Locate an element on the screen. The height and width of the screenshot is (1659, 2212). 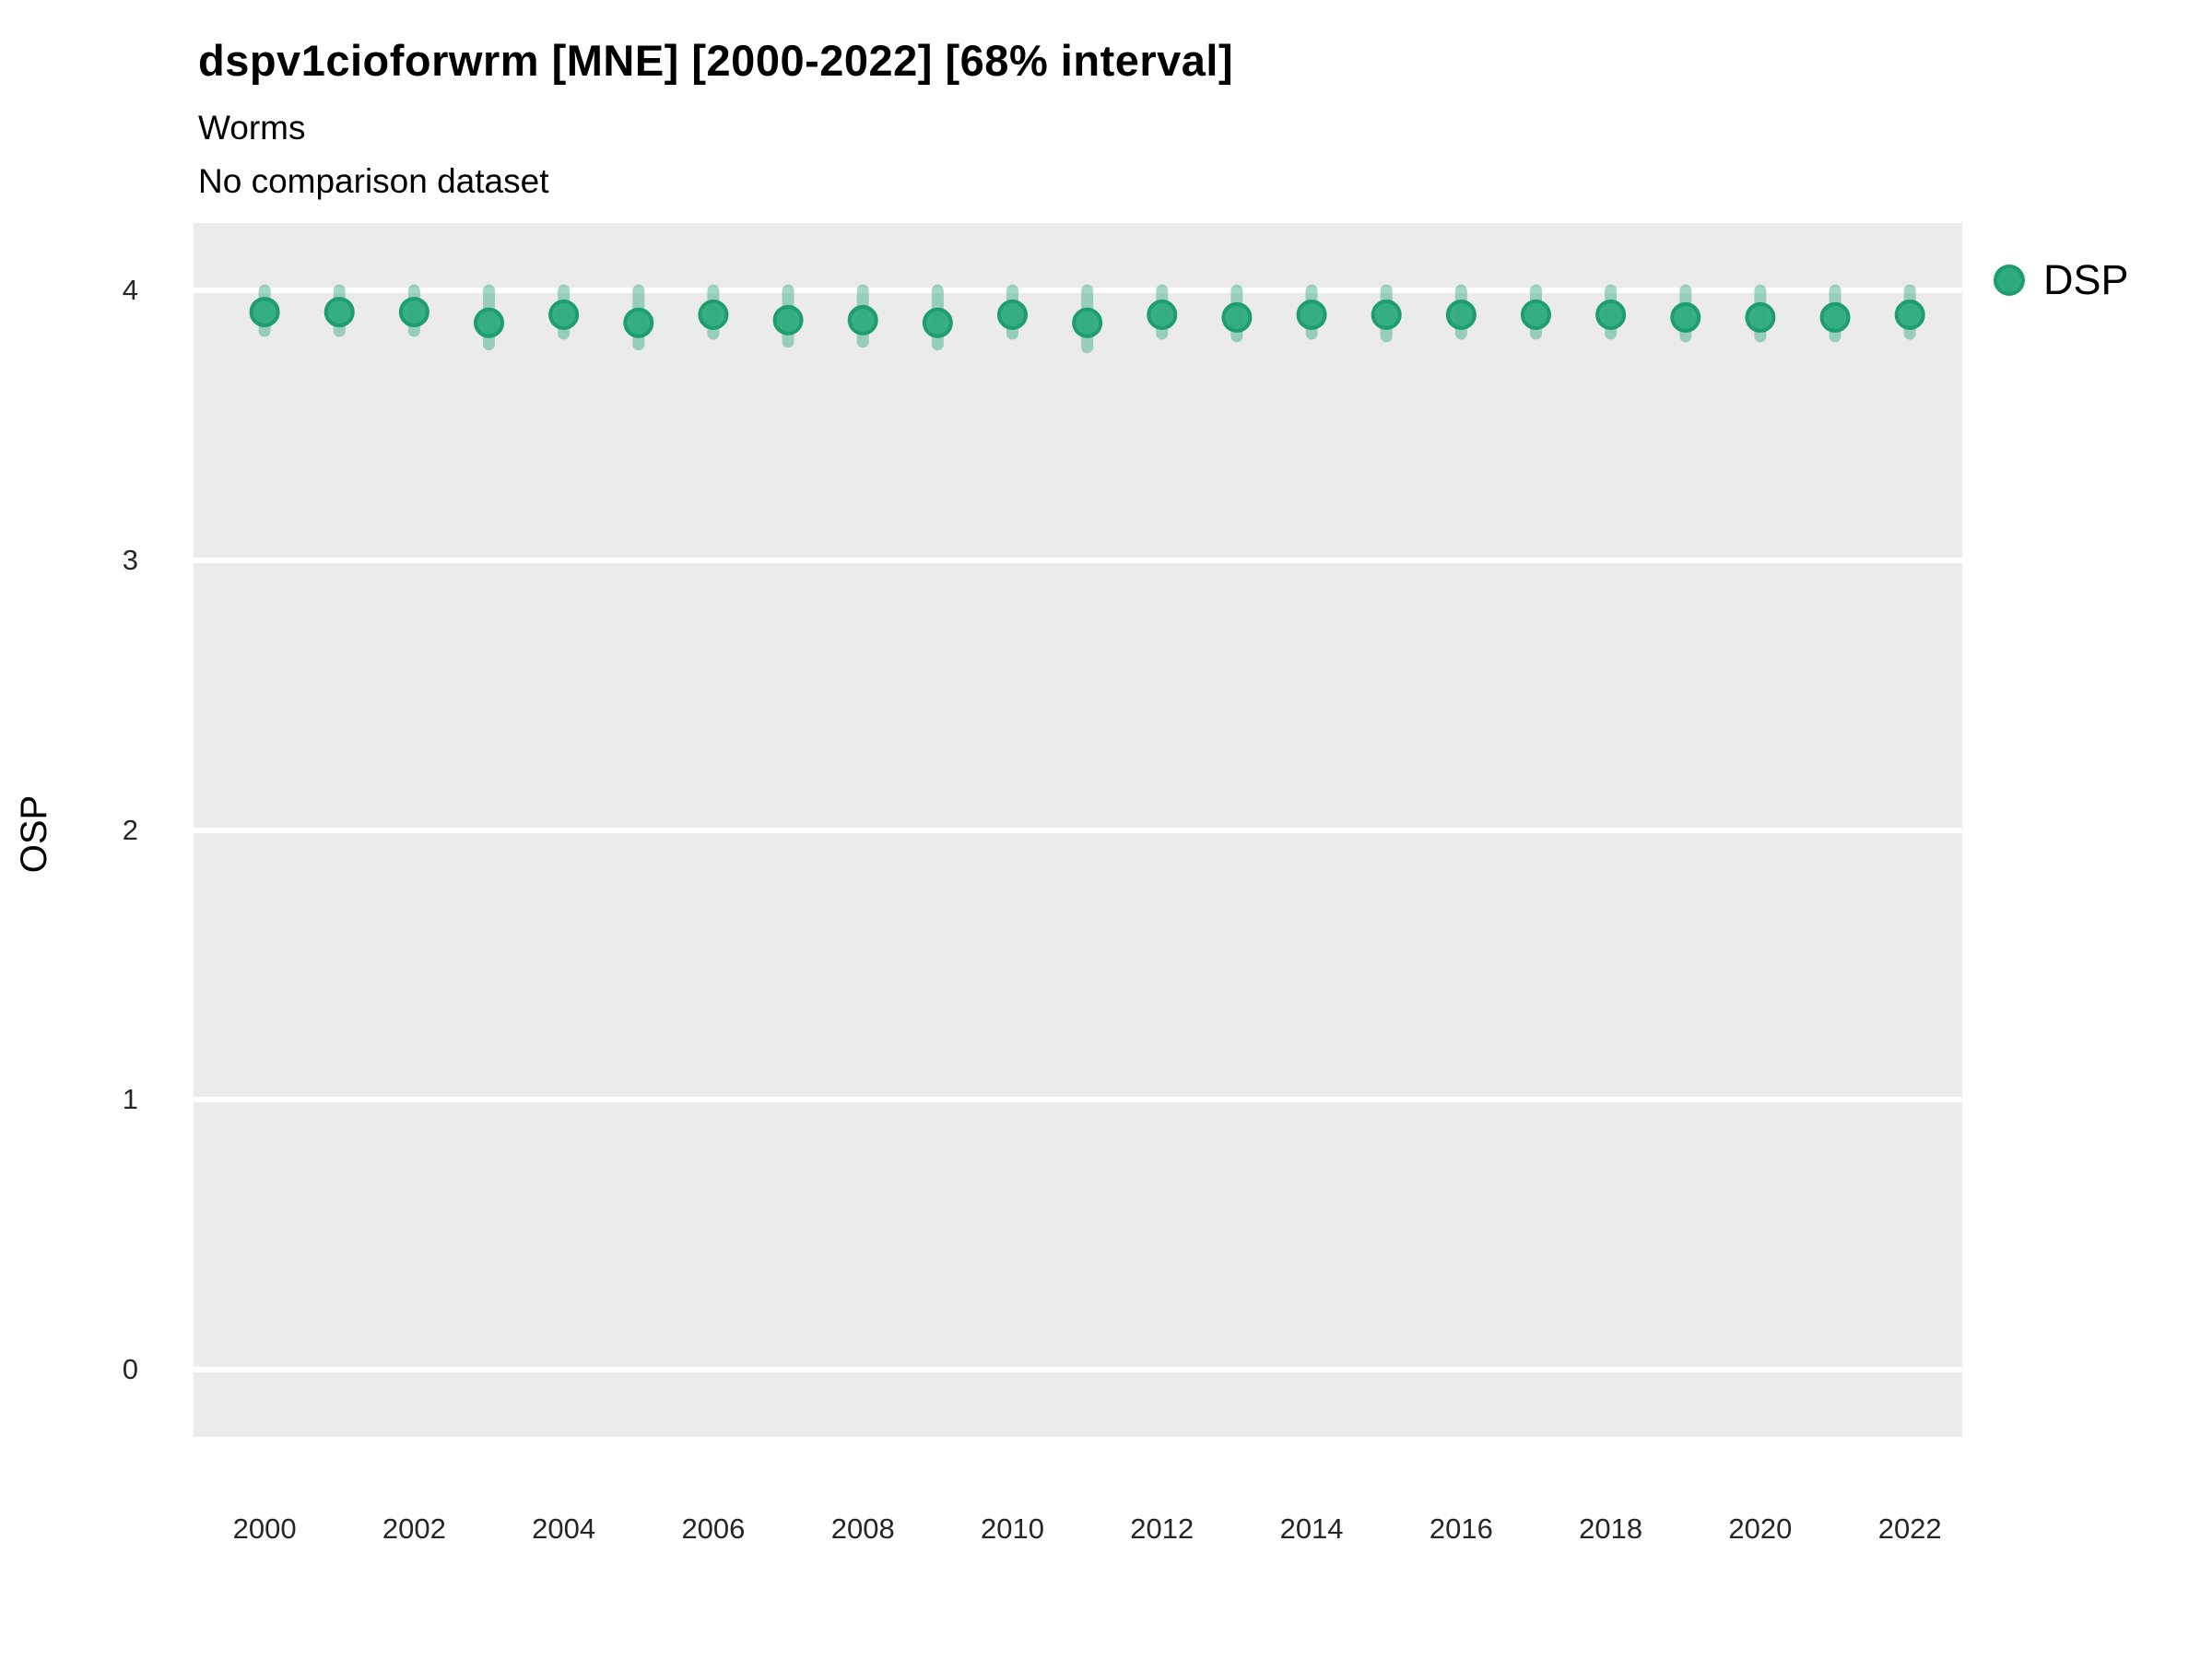
x-tick-label-2006: 2006 is located at coordinates (713, 1528).